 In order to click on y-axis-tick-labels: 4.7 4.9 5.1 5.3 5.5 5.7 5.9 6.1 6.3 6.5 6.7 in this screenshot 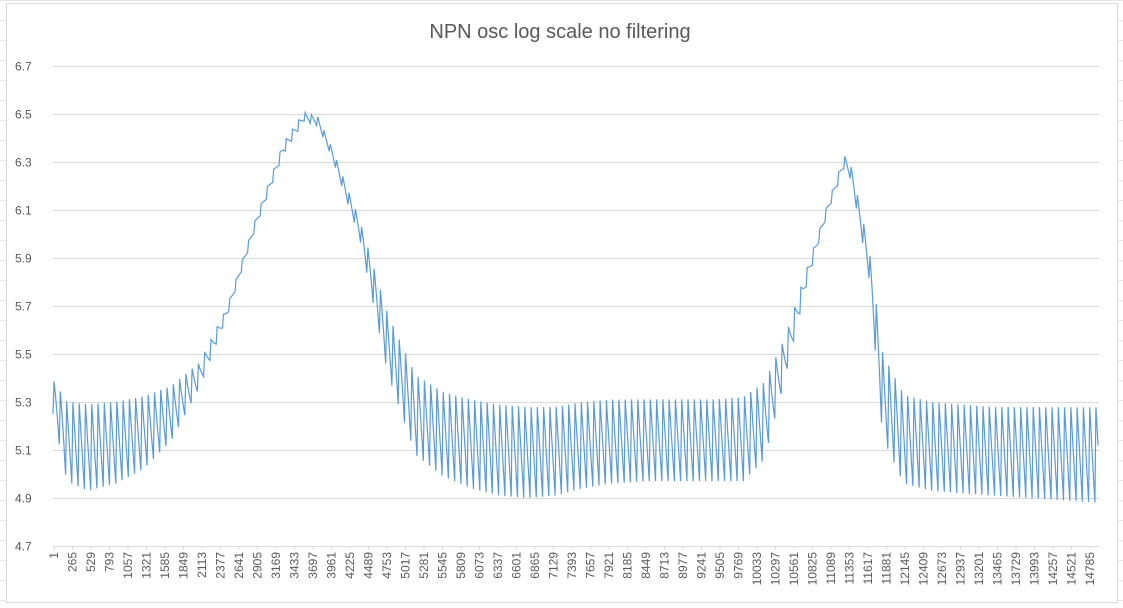, I will do `click(23, 307)`.